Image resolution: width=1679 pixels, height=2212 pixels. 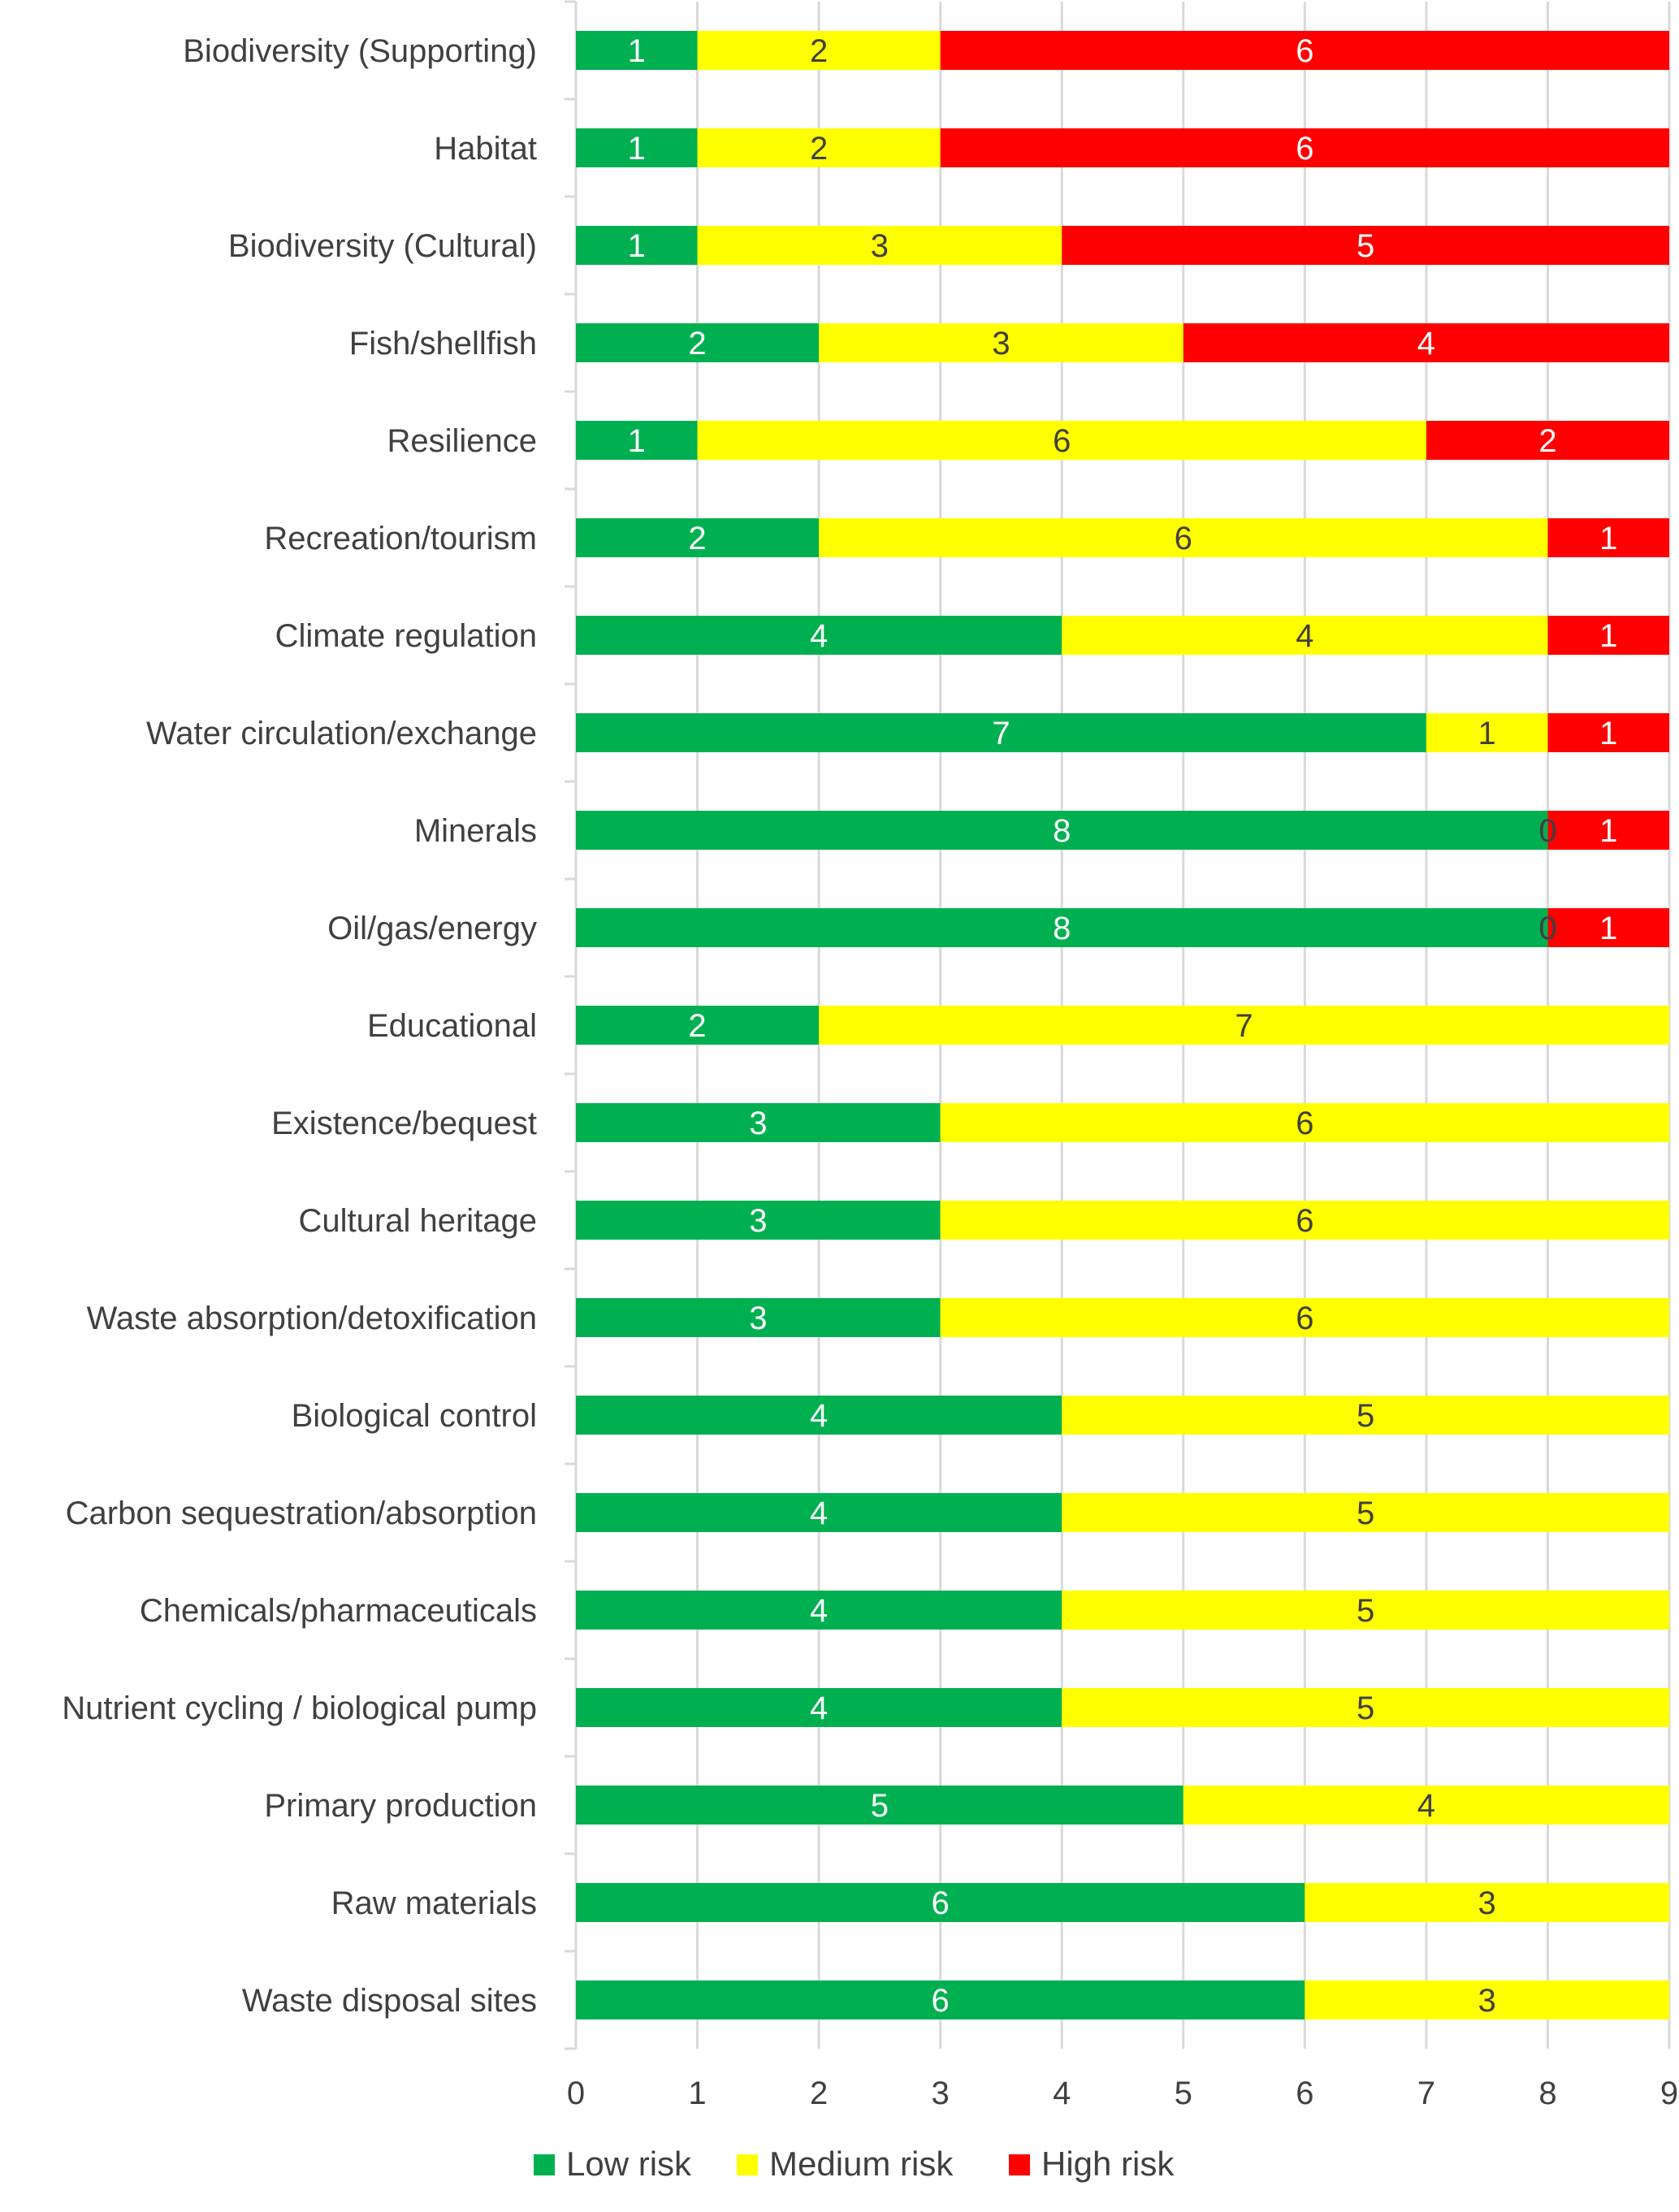 What do you see at coordinates (941, 2093) in the screenshot?
I see `x-tick-label: 3` at bounding box center [941, 2093].